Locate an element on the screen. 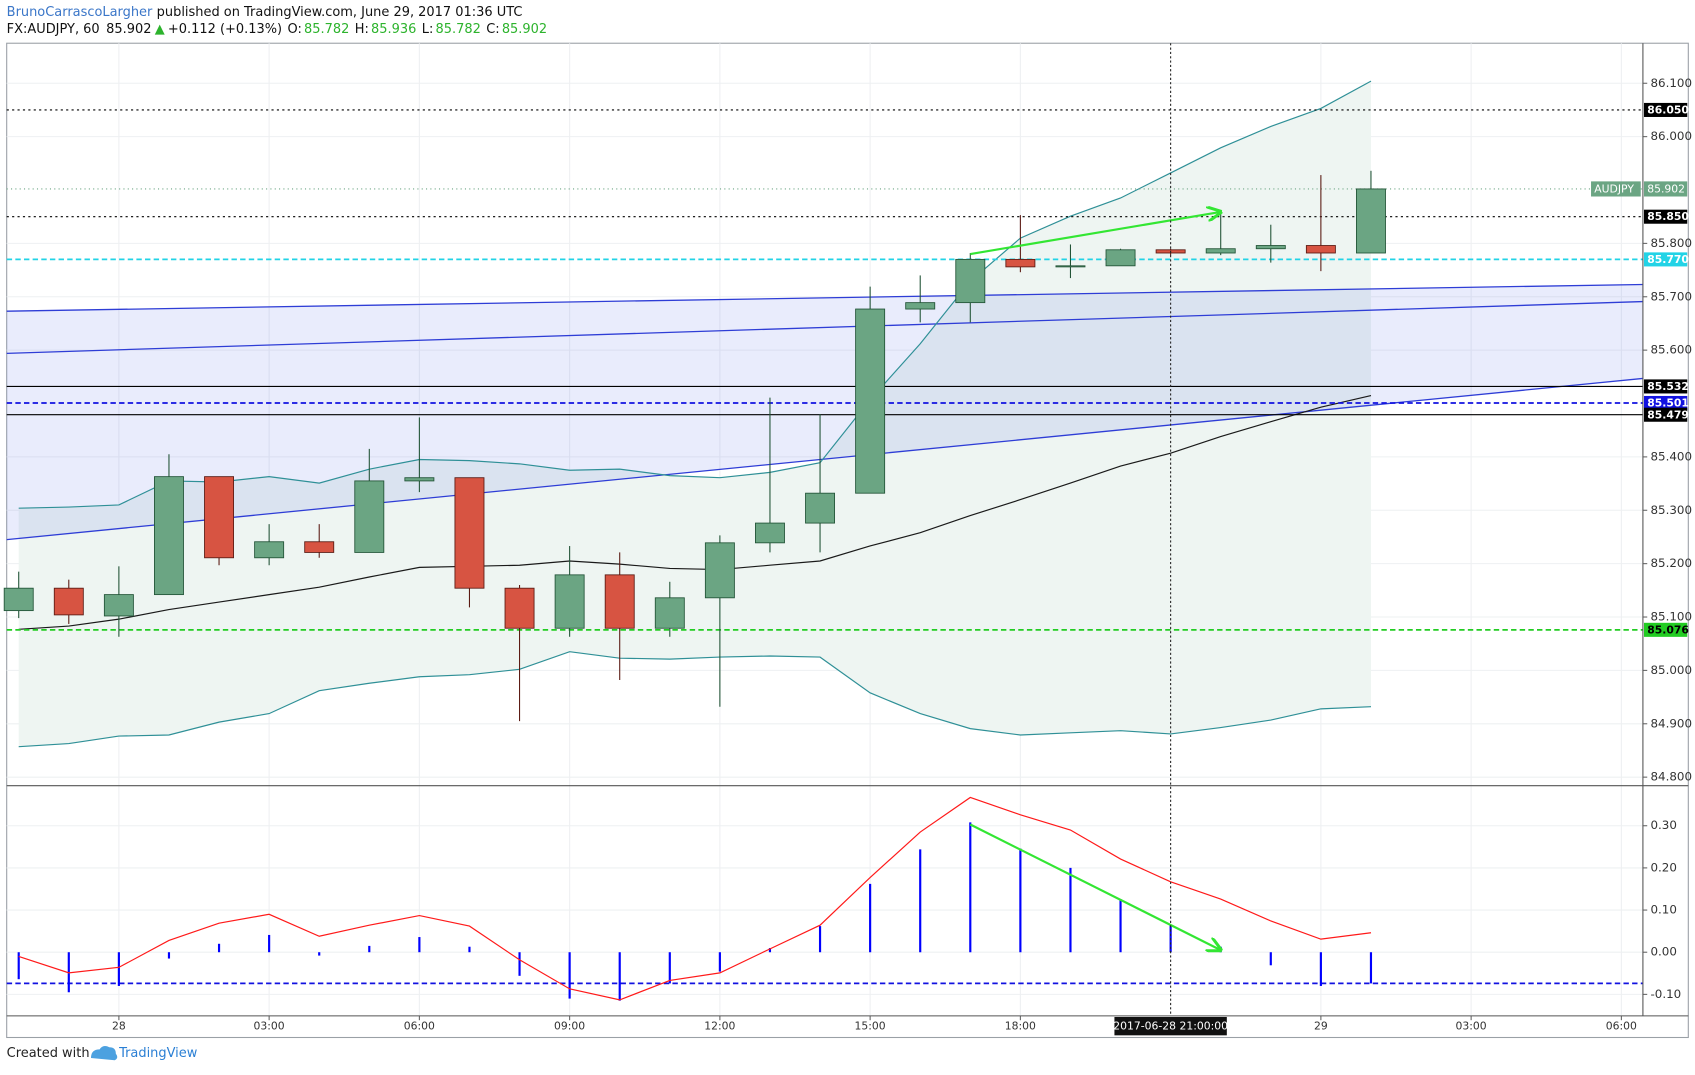 The image size is (1695, 1075). y-tick-label: 85.300 is located at coordinates (1671, 510).